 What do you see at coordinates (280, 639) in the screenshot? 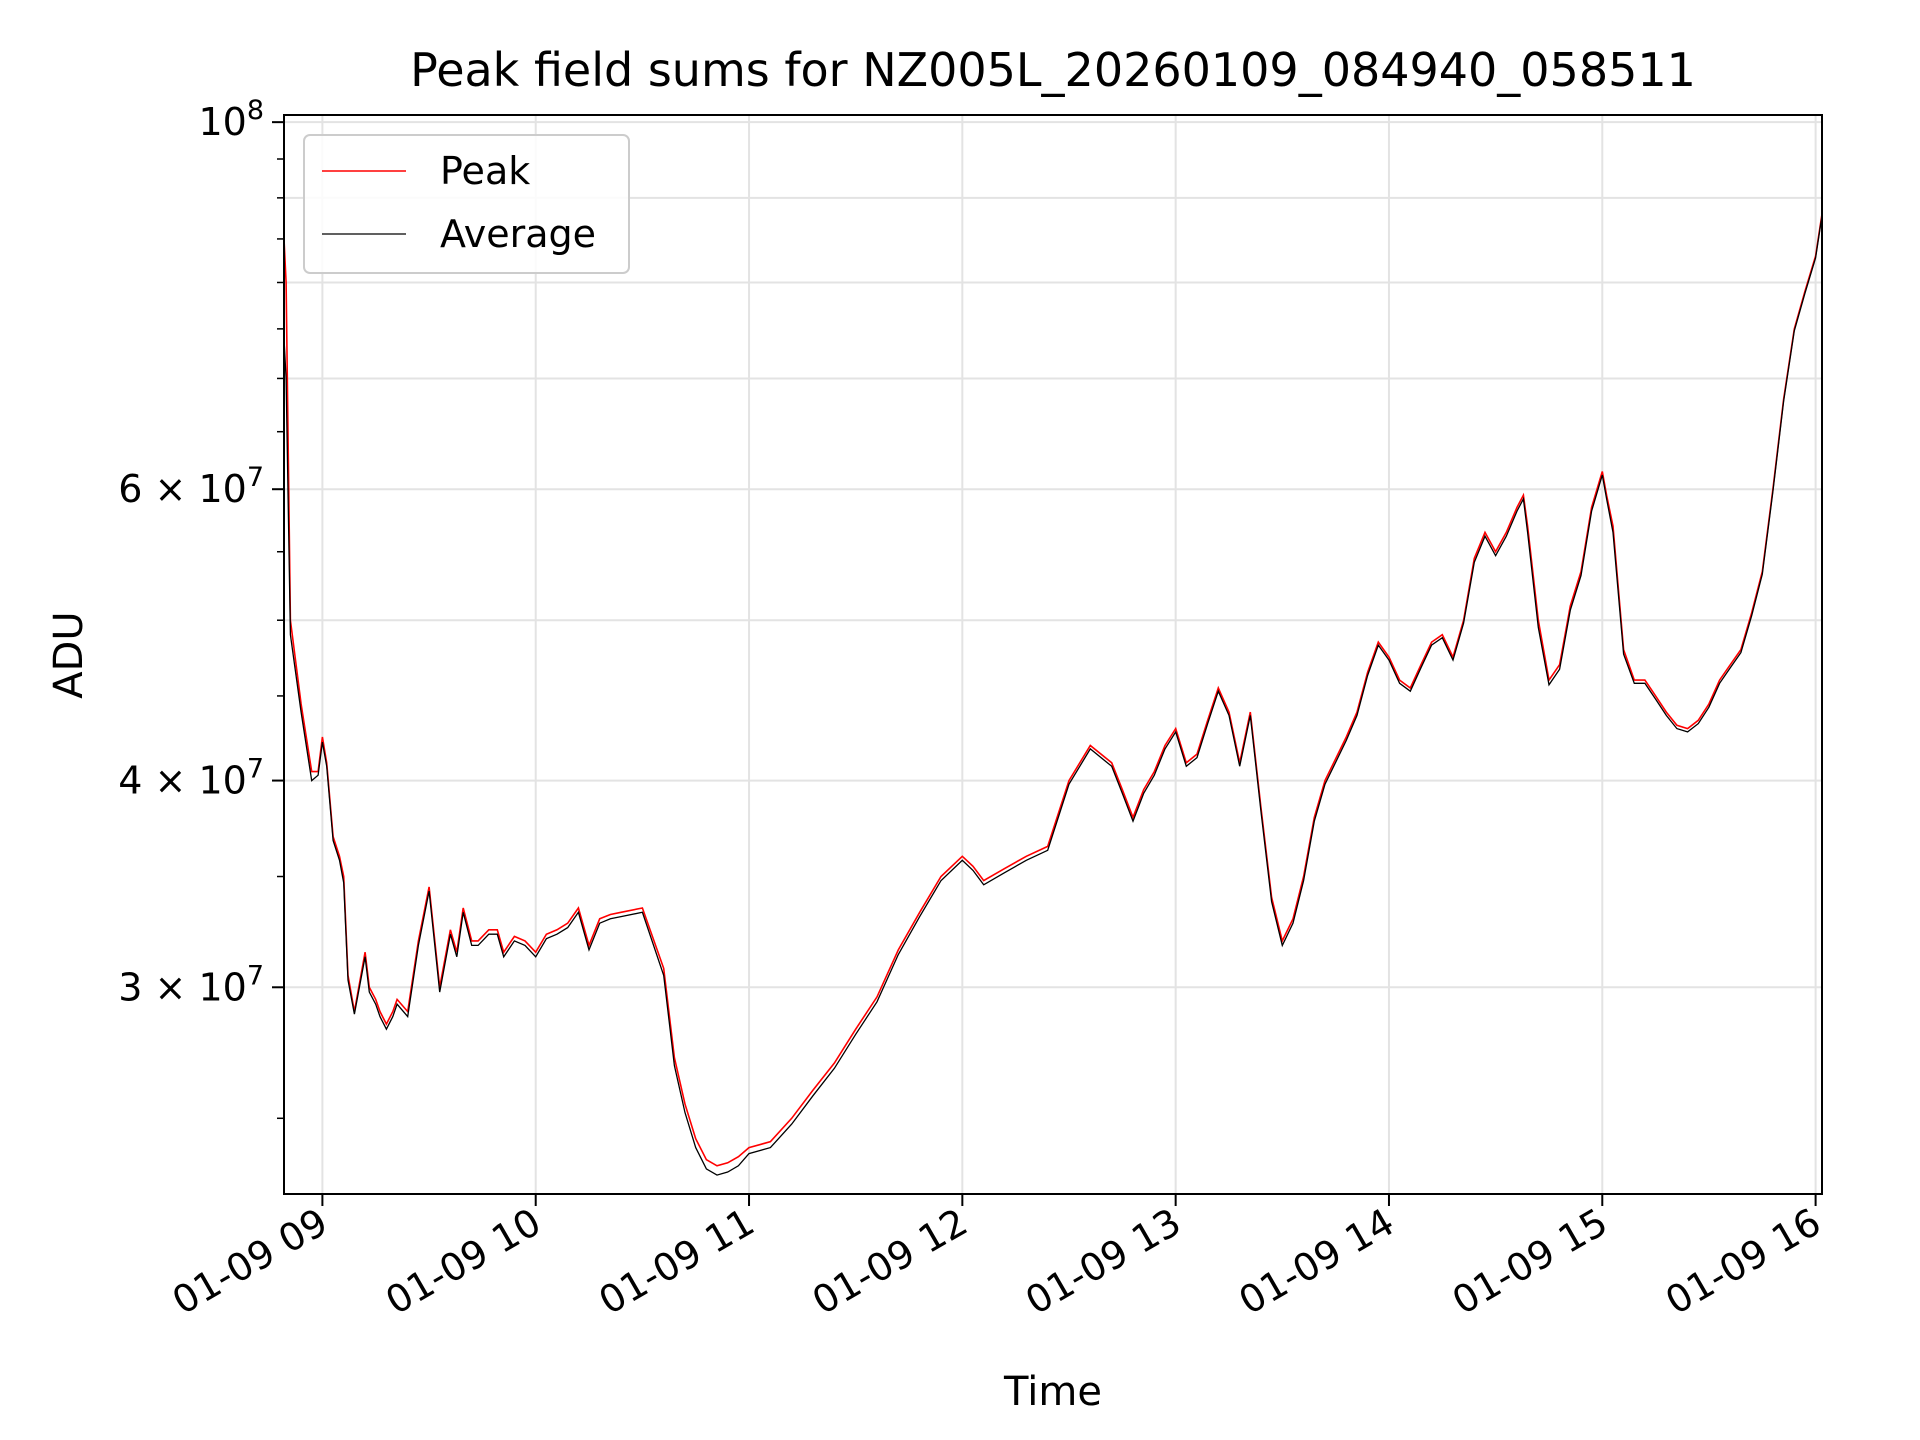
I see `y-axis-minor-ticks` at bounding box center [280, 639].